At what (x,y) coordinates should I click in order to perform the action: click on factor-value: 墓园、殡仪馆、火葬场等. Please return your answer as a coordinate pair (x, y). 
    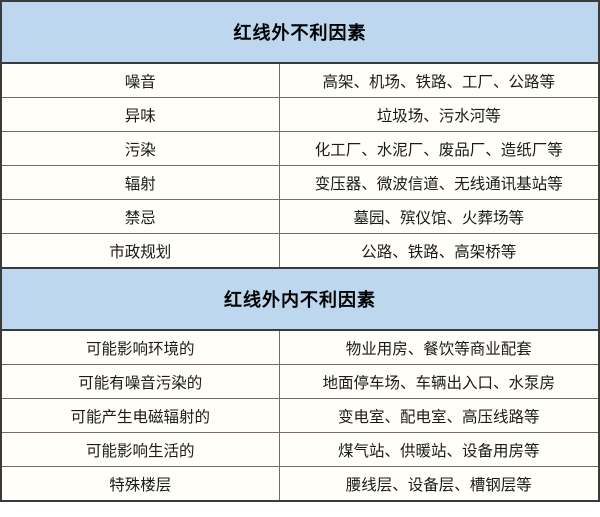
    Looking at the image, I should click on (439, 216).